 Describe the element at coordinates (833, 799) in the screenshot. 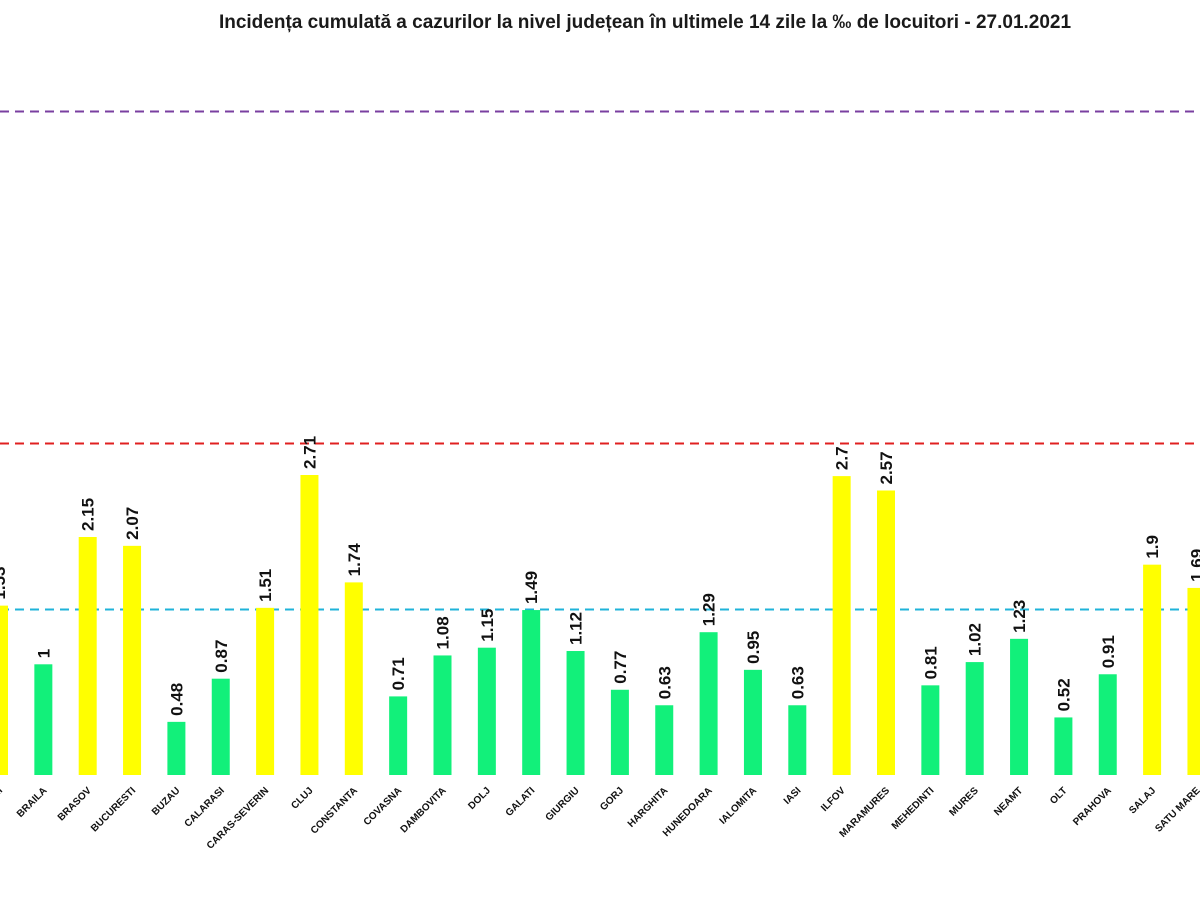

I see `category-label: ILFOV` at that location.